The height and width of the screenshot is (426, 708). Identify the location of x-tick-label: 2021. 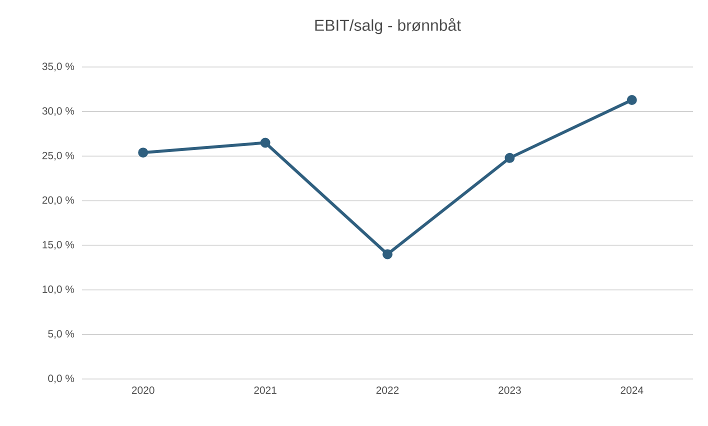
(265, 390).